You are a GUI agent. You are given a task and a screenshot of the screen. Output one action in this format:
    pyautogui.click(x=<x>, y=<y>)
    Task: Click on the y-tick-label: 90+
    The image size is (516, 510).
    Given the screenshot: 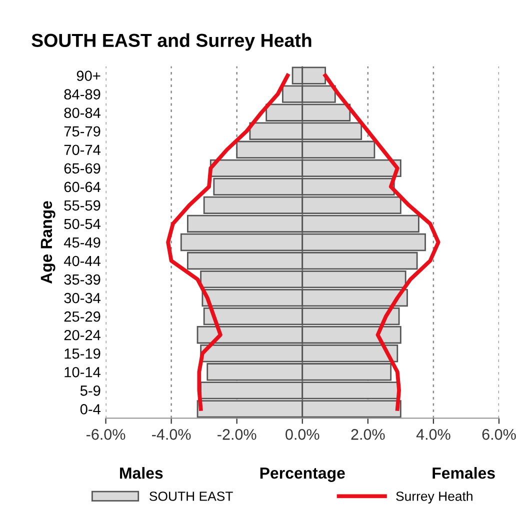 What is the action you would take?
    pyautogui.click(x=88, y=75)
    